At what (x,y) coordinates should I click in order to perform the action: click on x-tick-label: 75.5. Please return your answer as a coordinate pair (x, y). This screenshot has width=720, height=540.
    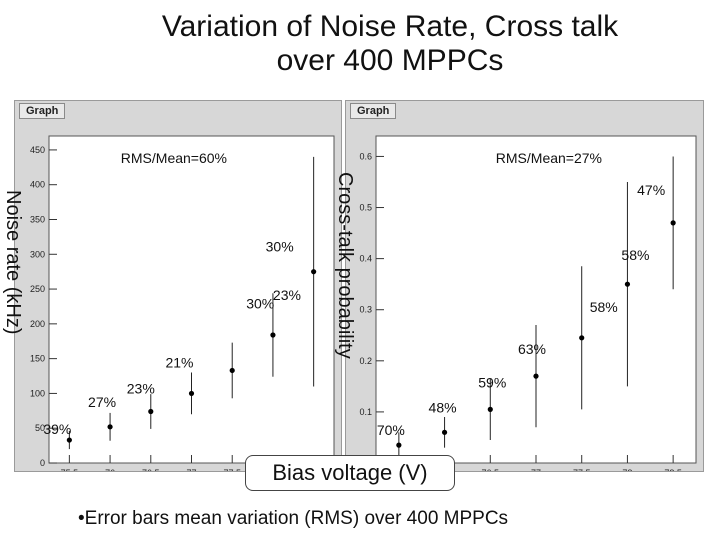
    Looking at the image, I should click on (70, 469).